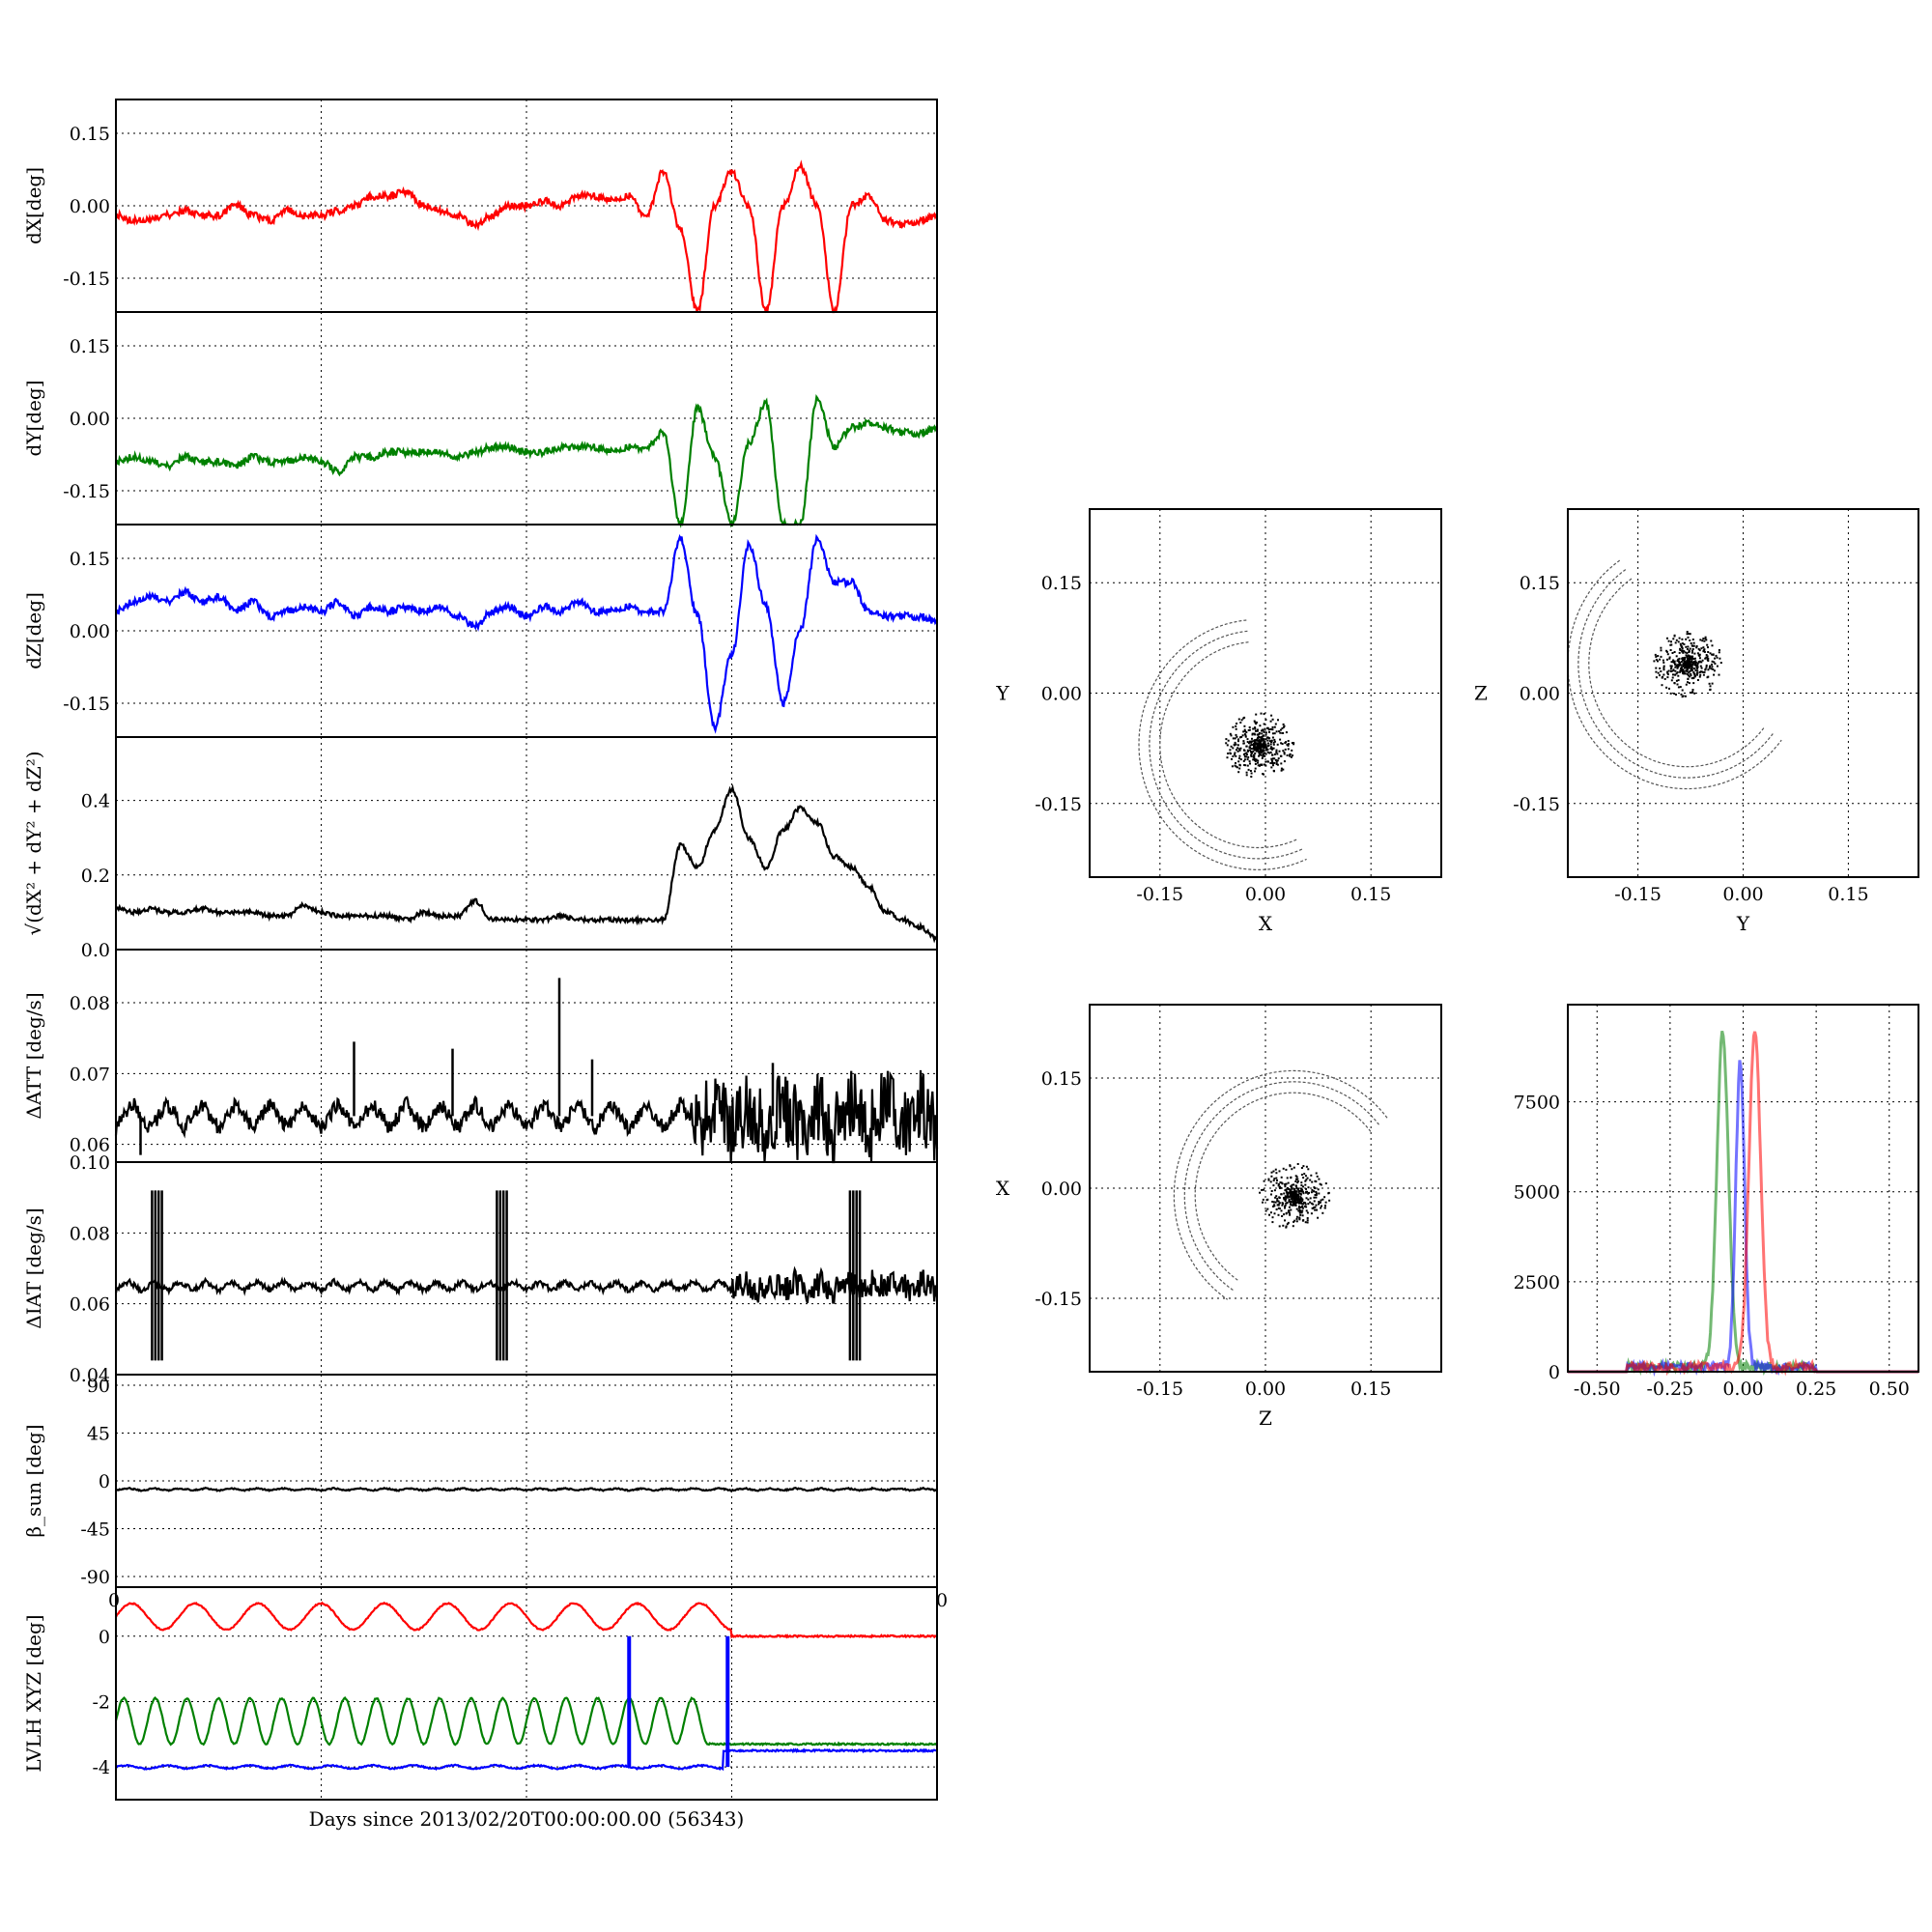  I want to click on zx-ytick-label: 0.00, so click(1061, 1189).